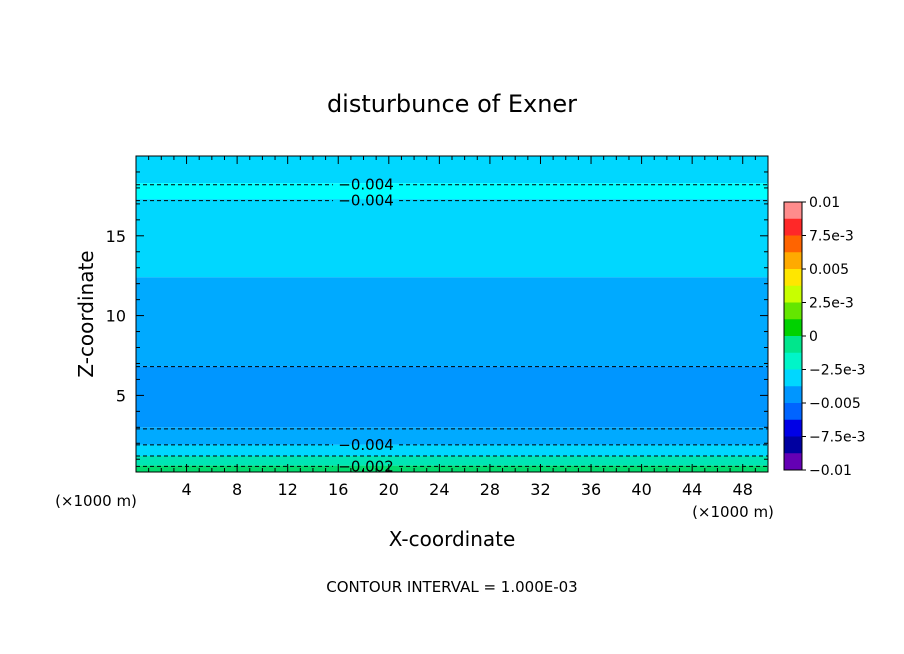  What do you see at coordinates (490, 489) in the screenshot?
I see `x-tick-label: 28` at bounding box center [490, 489].